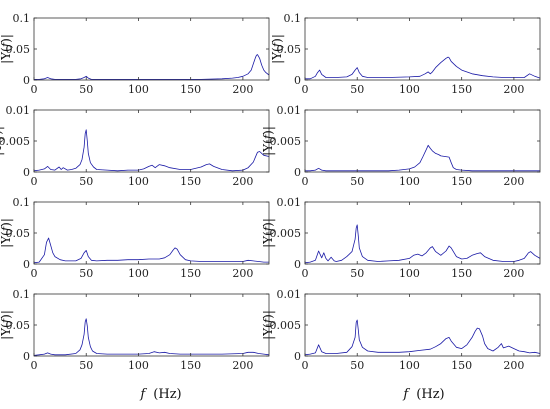 The height and width of the screenshot is (409, 550). I want to click on panel-2-1: 0 50 100 150 200 0 0.005 0.01, so click(405, 238).